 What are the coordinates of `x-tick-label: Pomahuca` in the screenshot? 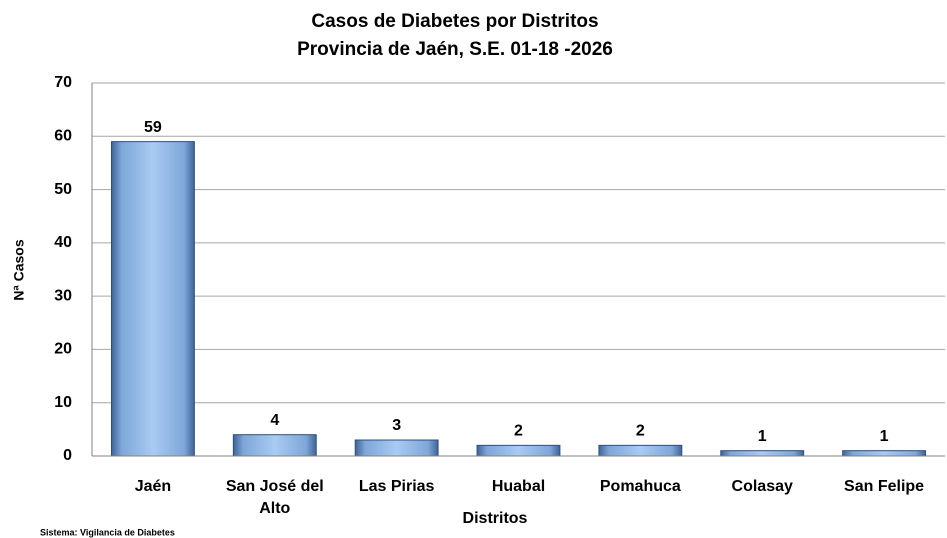 It's located at (640, 486).